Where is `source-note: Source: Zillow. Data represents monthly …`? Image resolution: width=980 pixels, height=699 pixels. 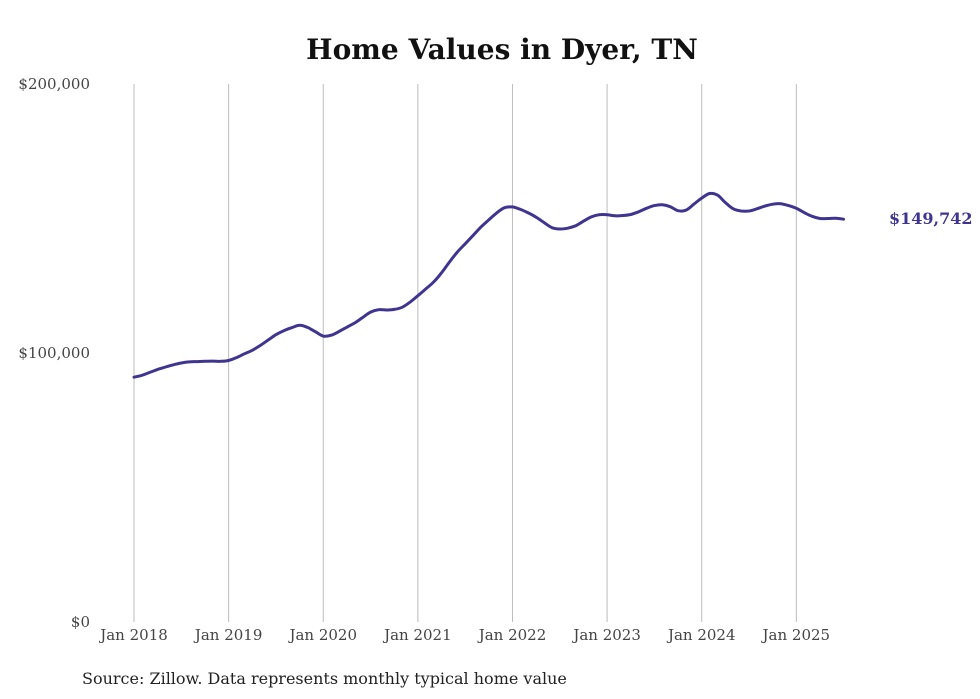
source-note: Source: Zillow. Data represents monthly … is located at coordinates (324, 678).